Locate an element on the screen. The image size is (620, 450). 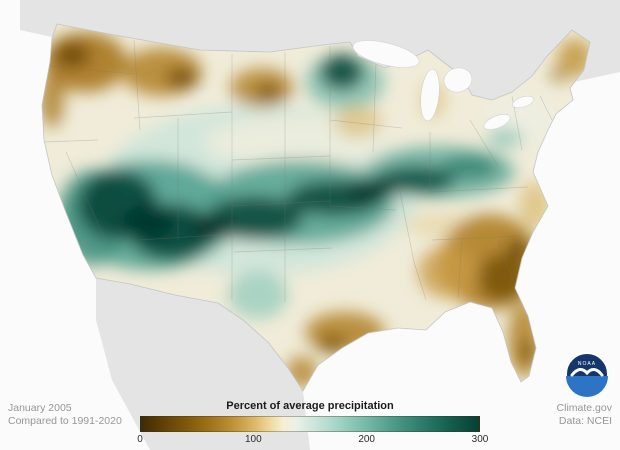
lake-ontario is located at coordinates (523, 102).